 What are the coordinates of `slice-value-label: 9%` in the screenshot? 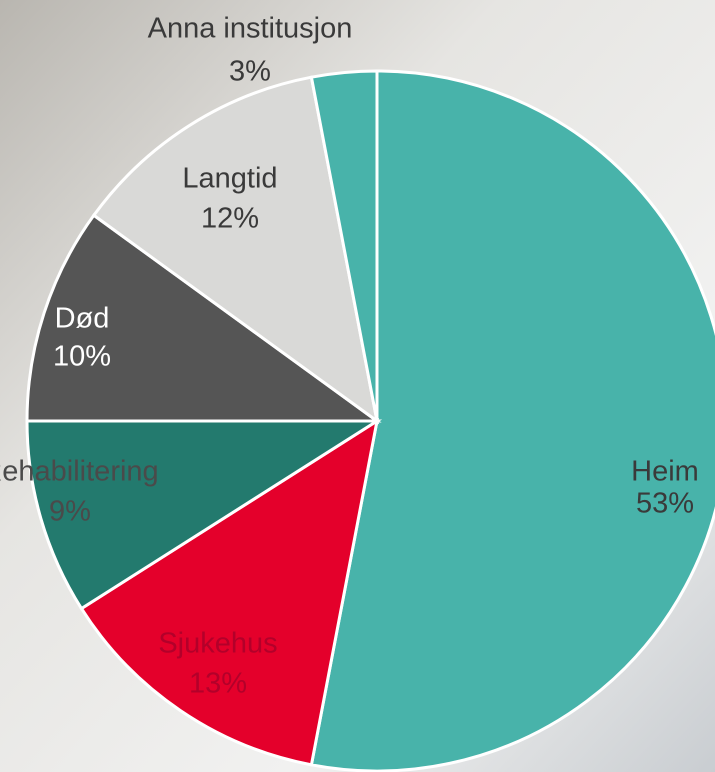 It's located at (70, 512).